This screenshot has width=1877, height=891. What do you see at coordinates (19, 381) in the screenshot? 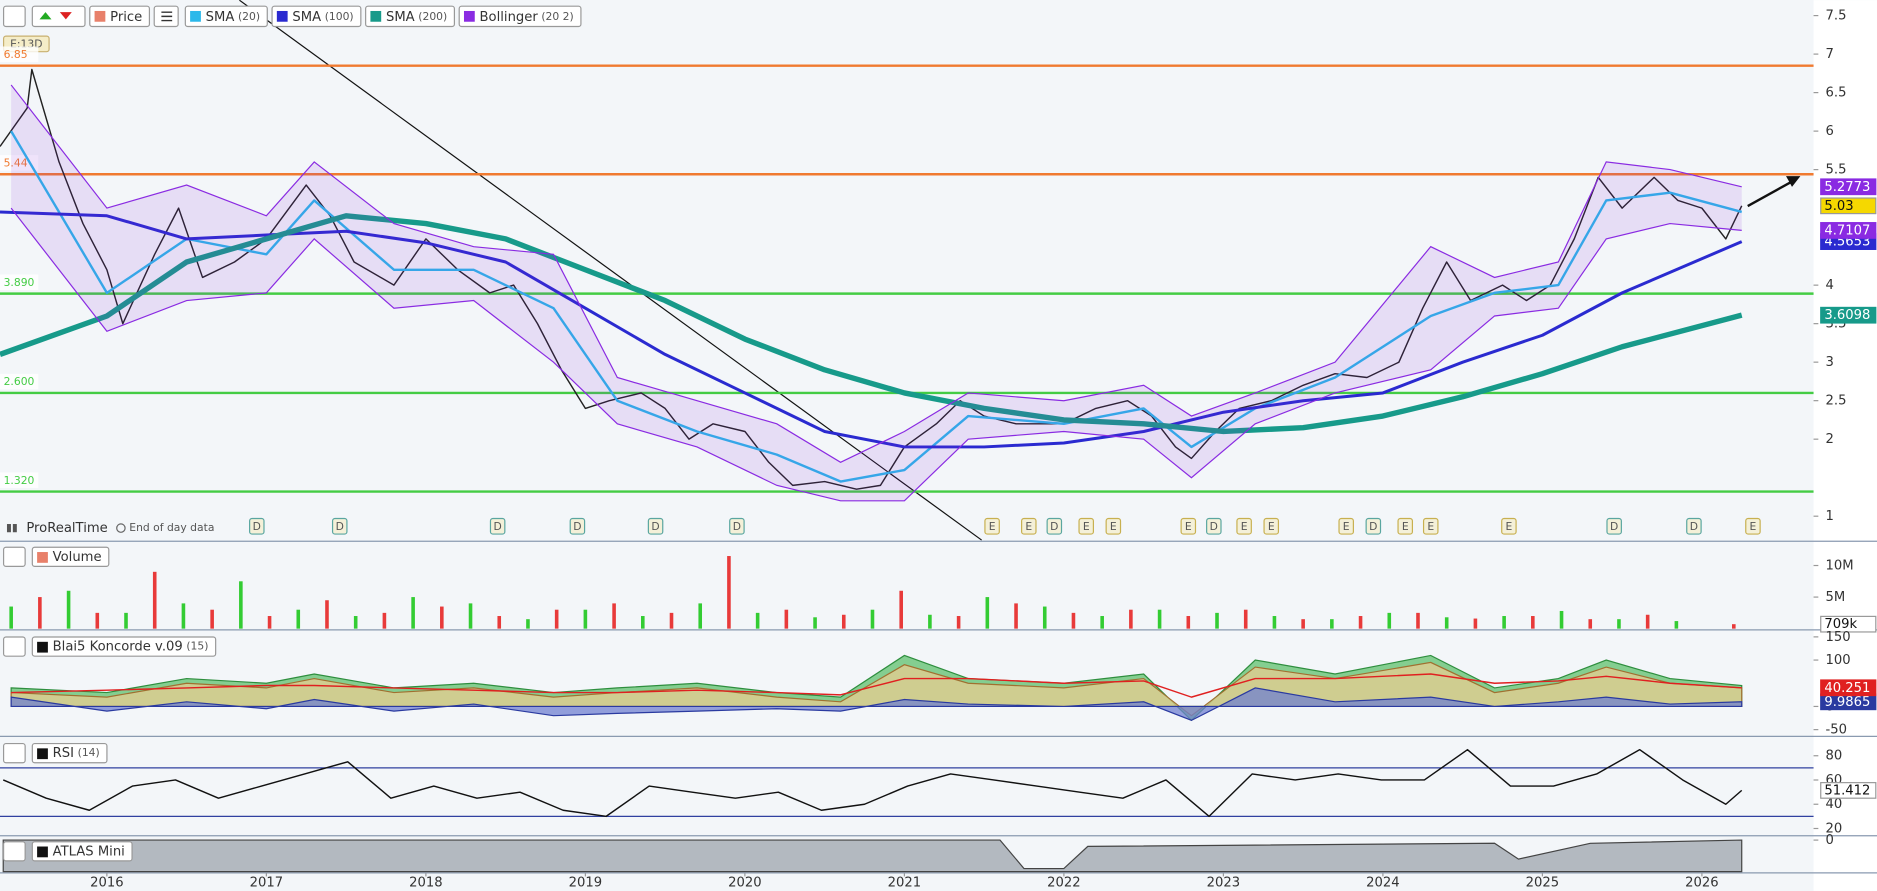
I see `level-label-box` at bounding box center [19, 381].